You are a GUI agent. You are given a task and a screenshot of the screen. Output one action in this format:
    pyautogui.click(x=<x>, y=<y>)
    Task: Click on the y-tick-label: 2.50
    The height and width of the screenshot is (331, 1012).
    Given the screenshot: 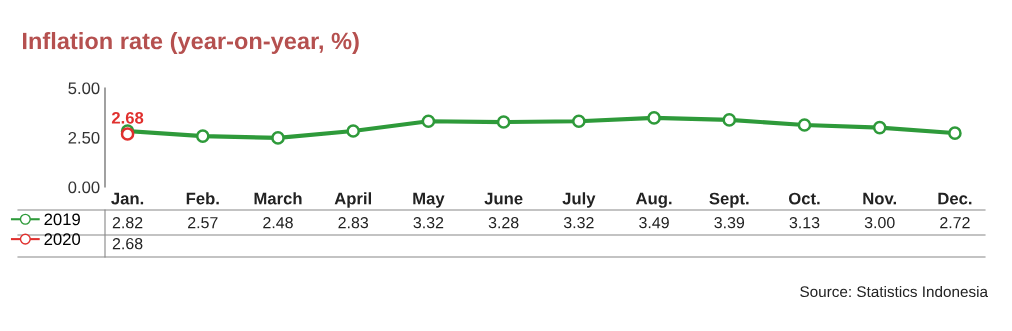 What is the action you would take?
    pyautogui.click(x=84, y=137)
    